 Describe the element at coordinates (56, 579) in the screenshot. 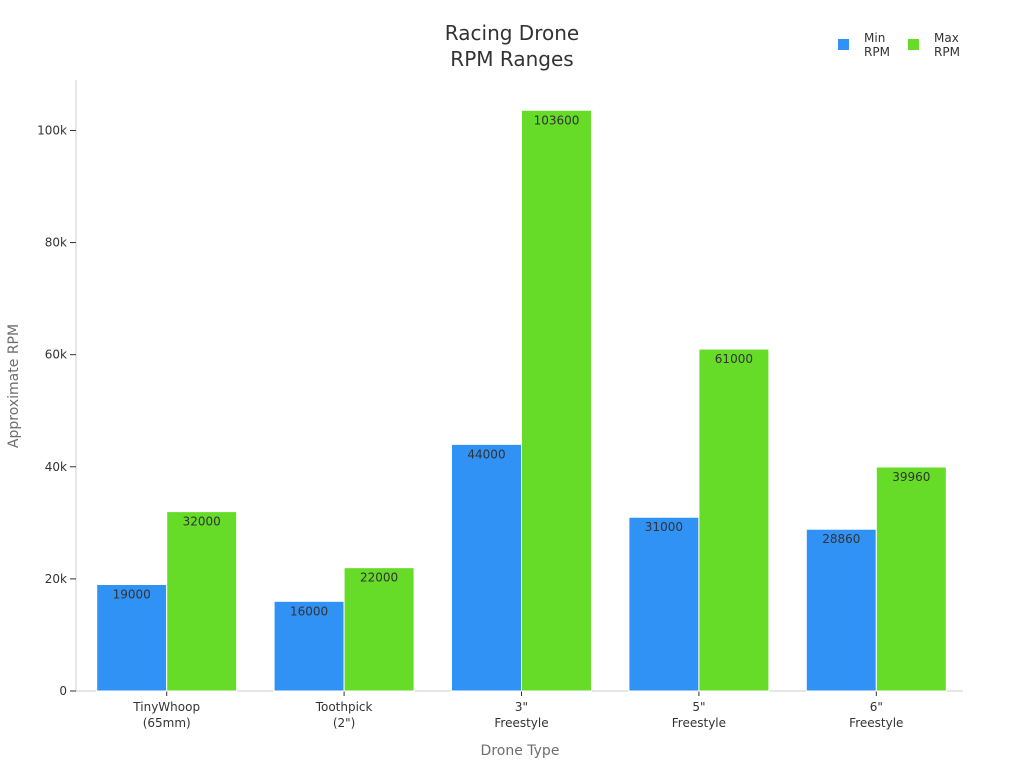

I see `y-tick-label: 20k` at that location.